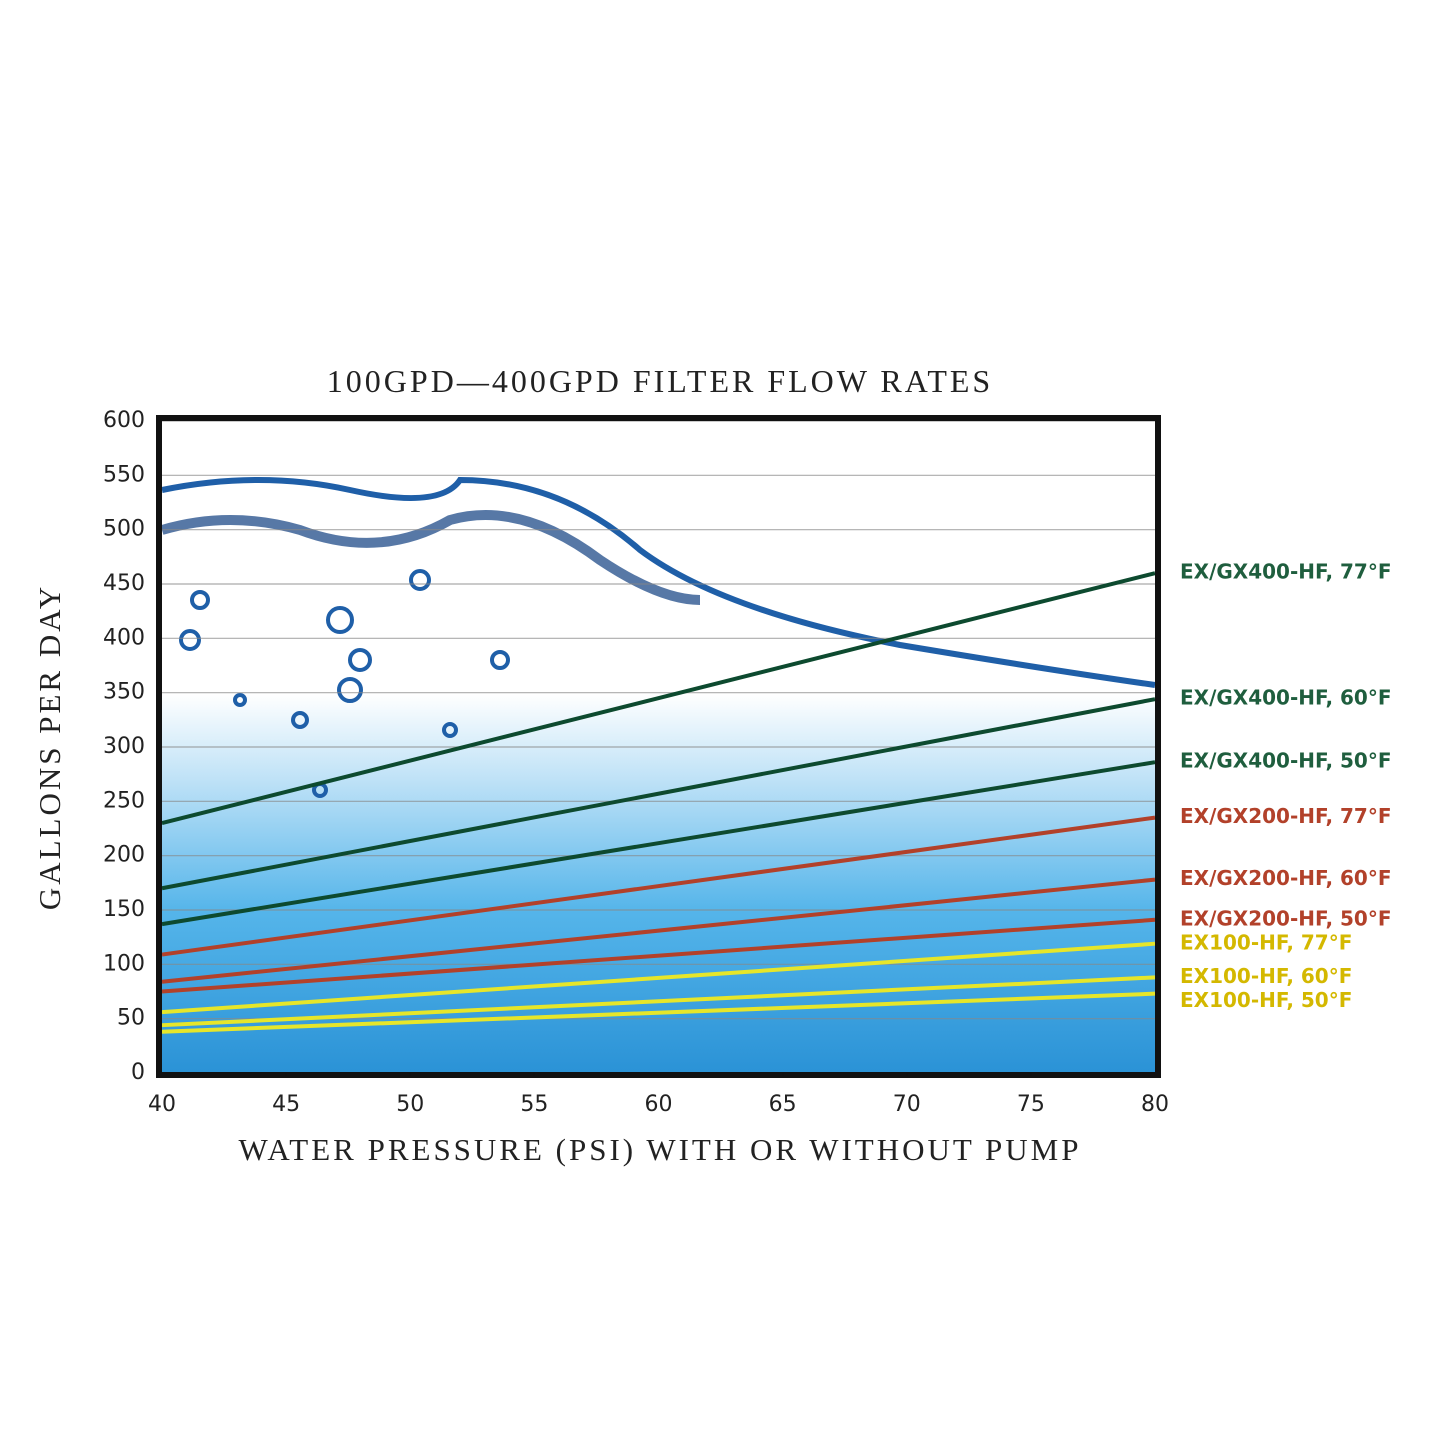 This screenshot has height=1445, width=1445. What do you see at coordinates (1286, 816) in the screenshot?
I see `legend-label: EX/GX200-HF, 77°F` at bounding box center [1286, 816].